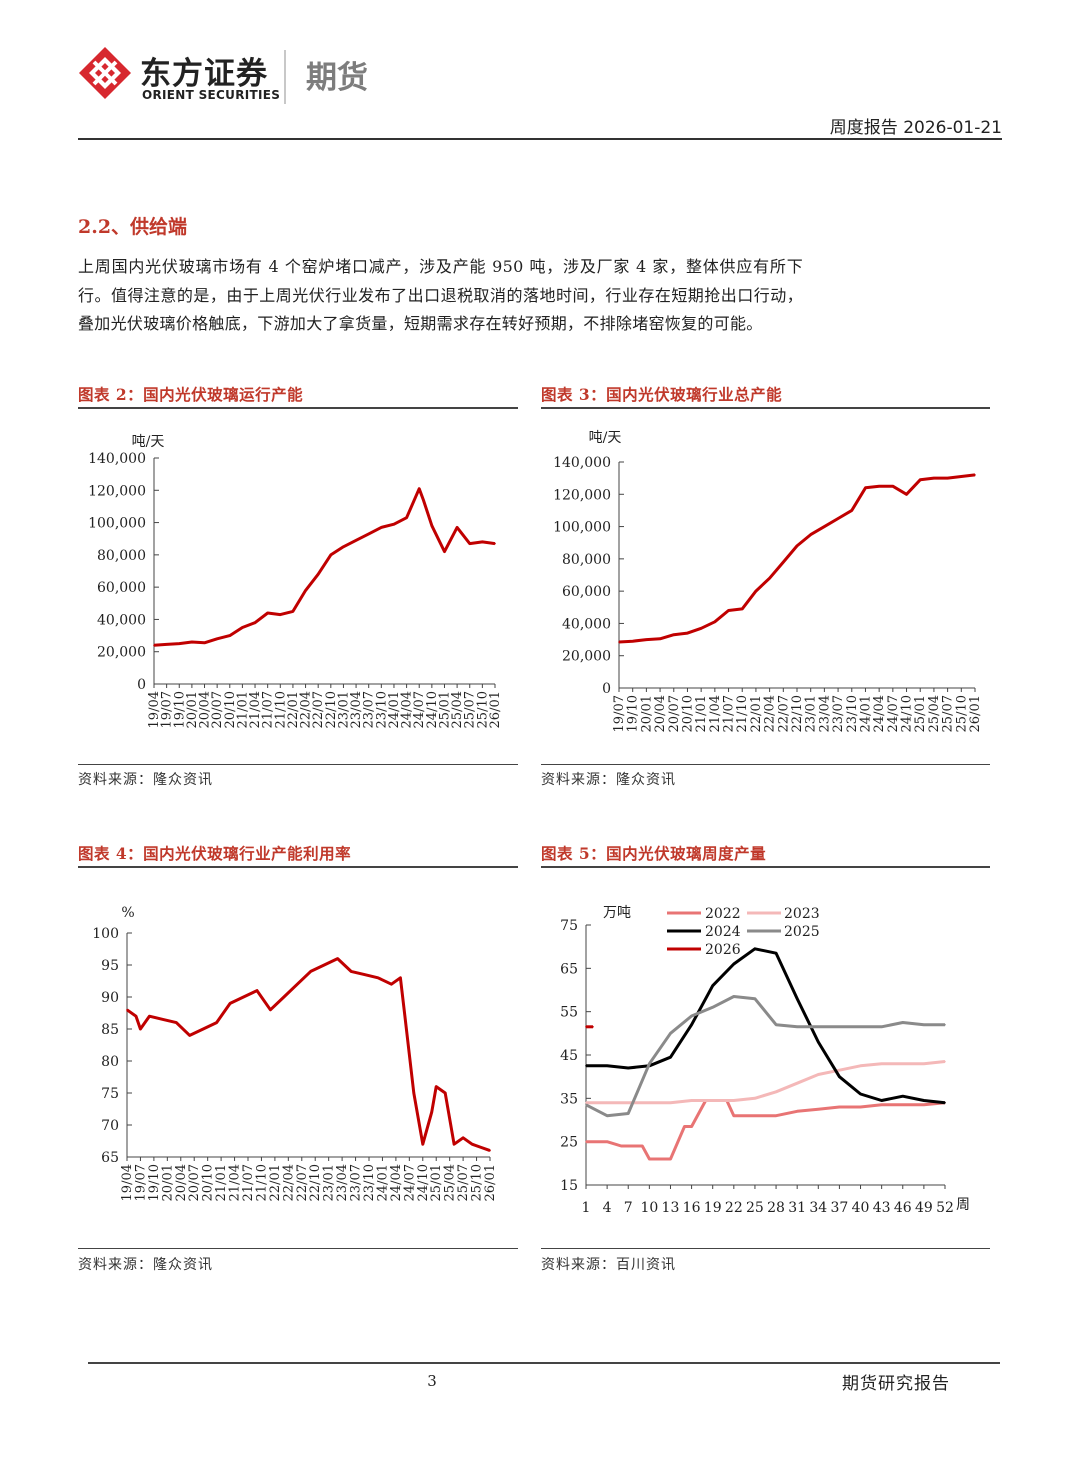 The height and width of the screenshot is (1465, 1080). I want to click on x-tick-label: 22, so click(734, 1208).